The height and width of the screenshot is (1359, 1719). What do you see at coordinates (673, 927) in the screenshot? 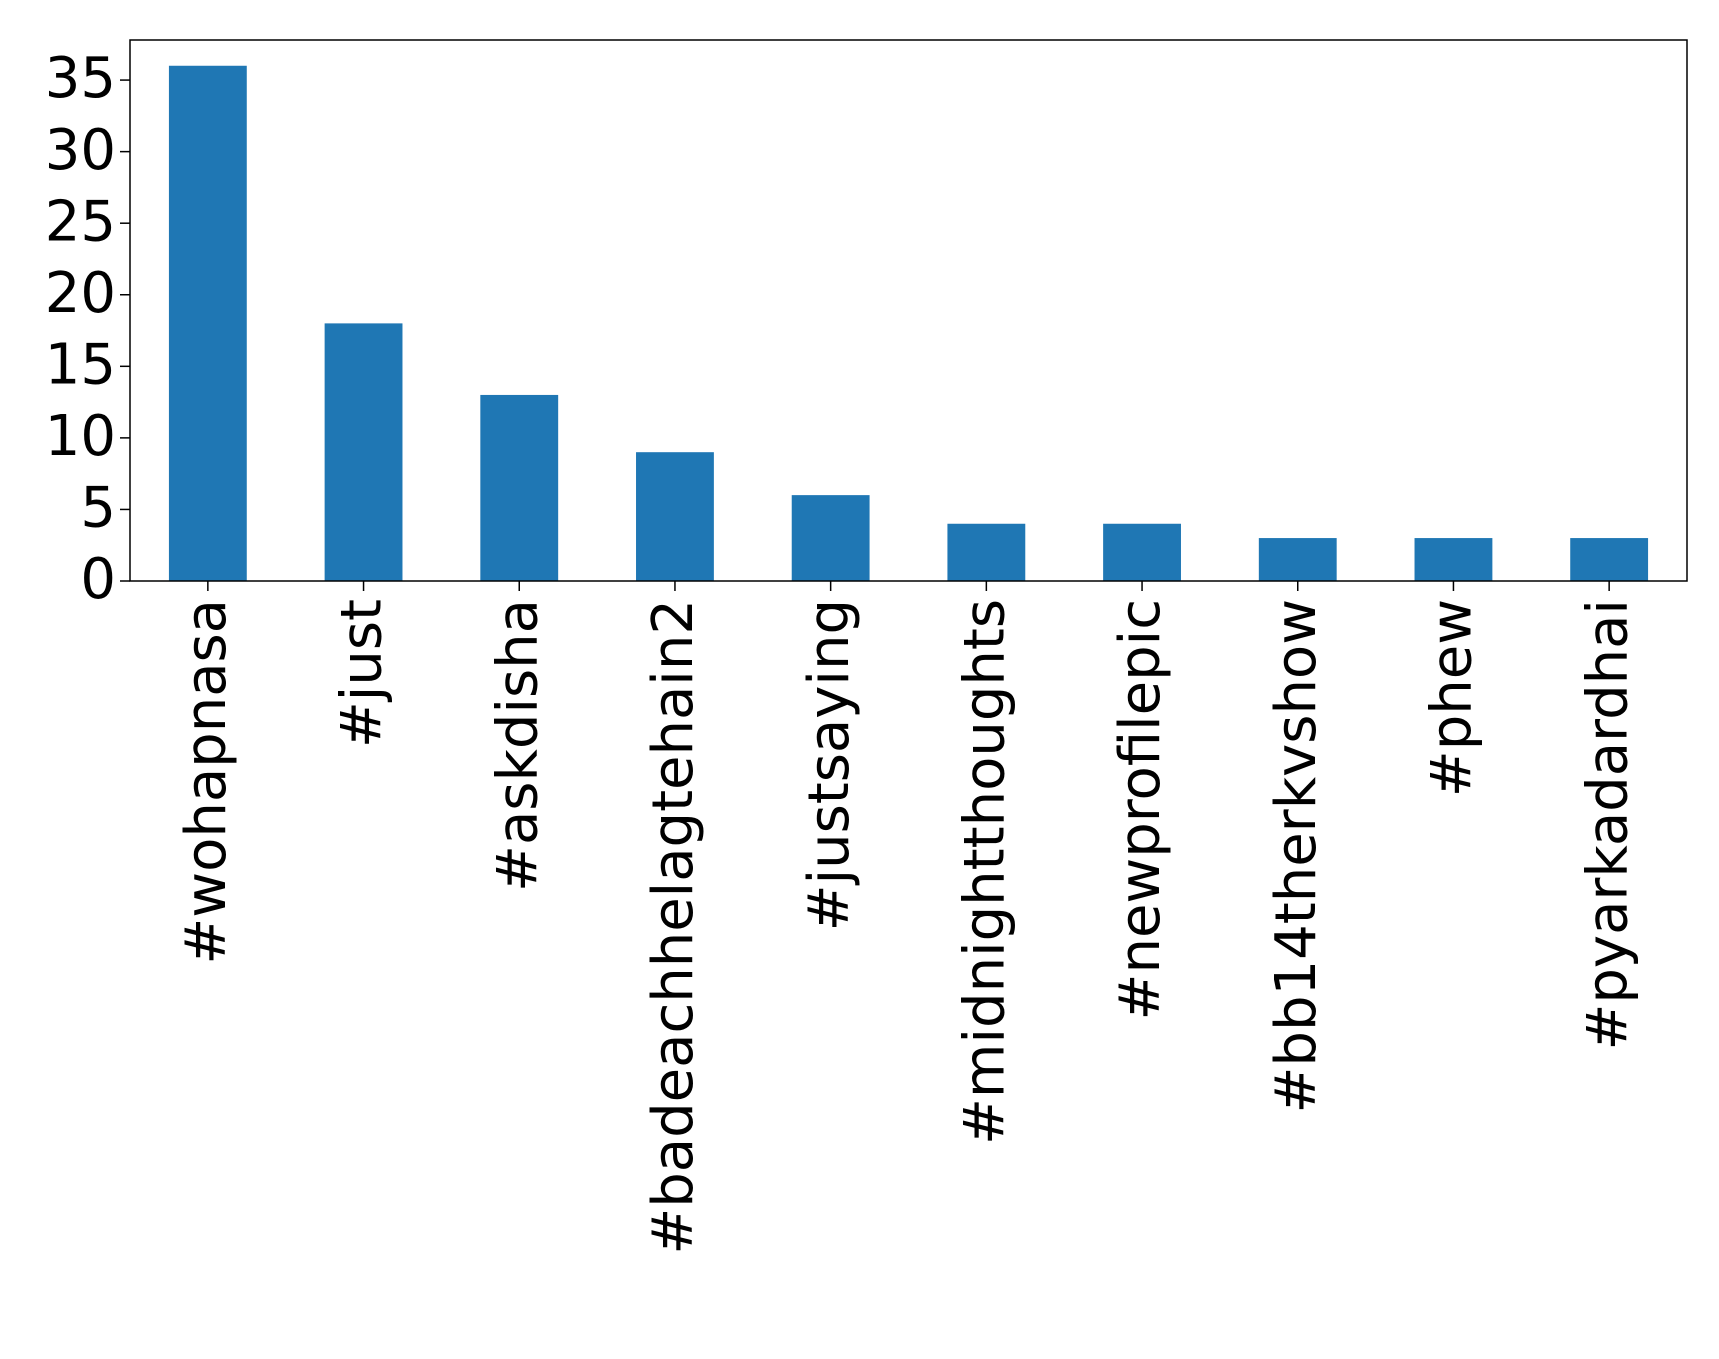
I see `x-tick-label: #badeachhelagtehain2` at bounding box center [673, 927].